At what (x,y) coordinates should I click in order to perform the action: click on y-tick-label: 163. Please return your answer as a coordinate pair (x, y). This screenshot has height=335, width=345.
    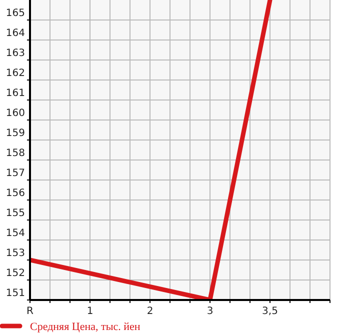
    Looking at the image, I should click on (15, 53).